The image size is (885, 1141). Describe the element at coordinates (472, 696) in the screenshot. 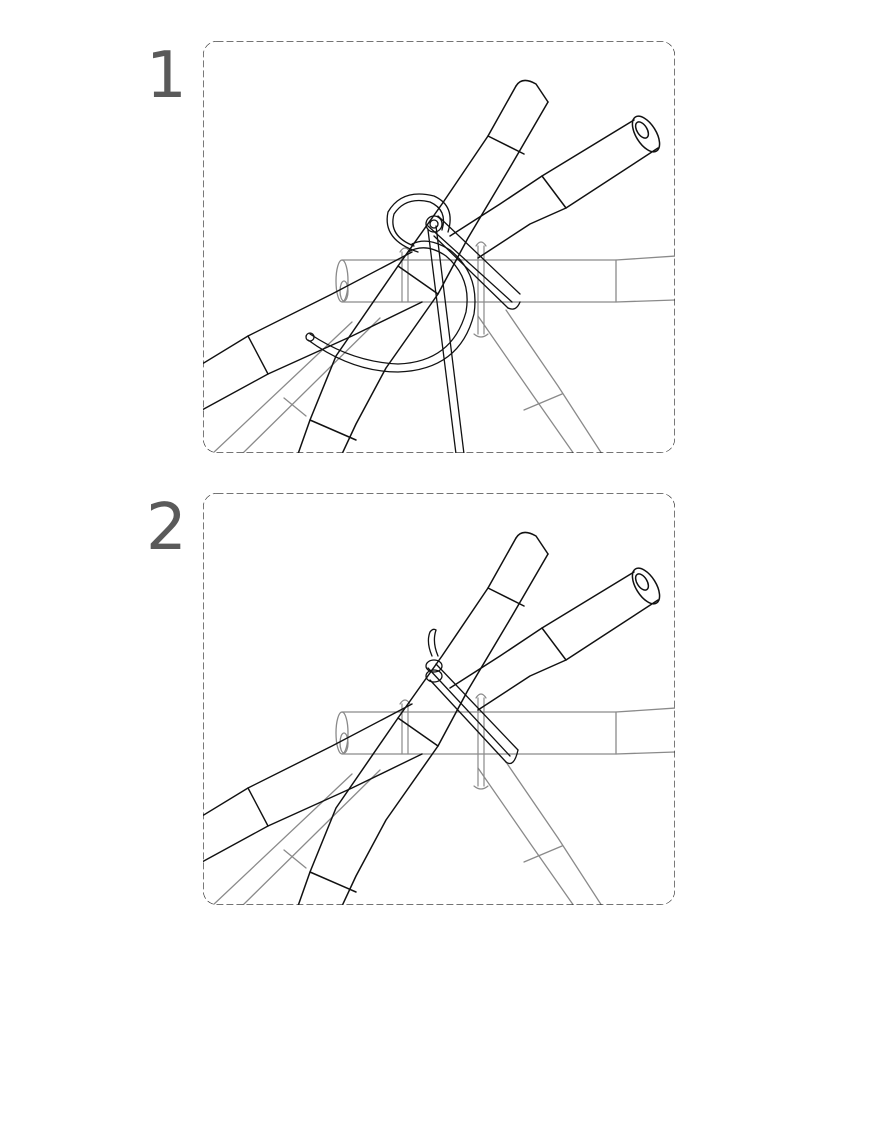

I see `rope-tightened` at that location.